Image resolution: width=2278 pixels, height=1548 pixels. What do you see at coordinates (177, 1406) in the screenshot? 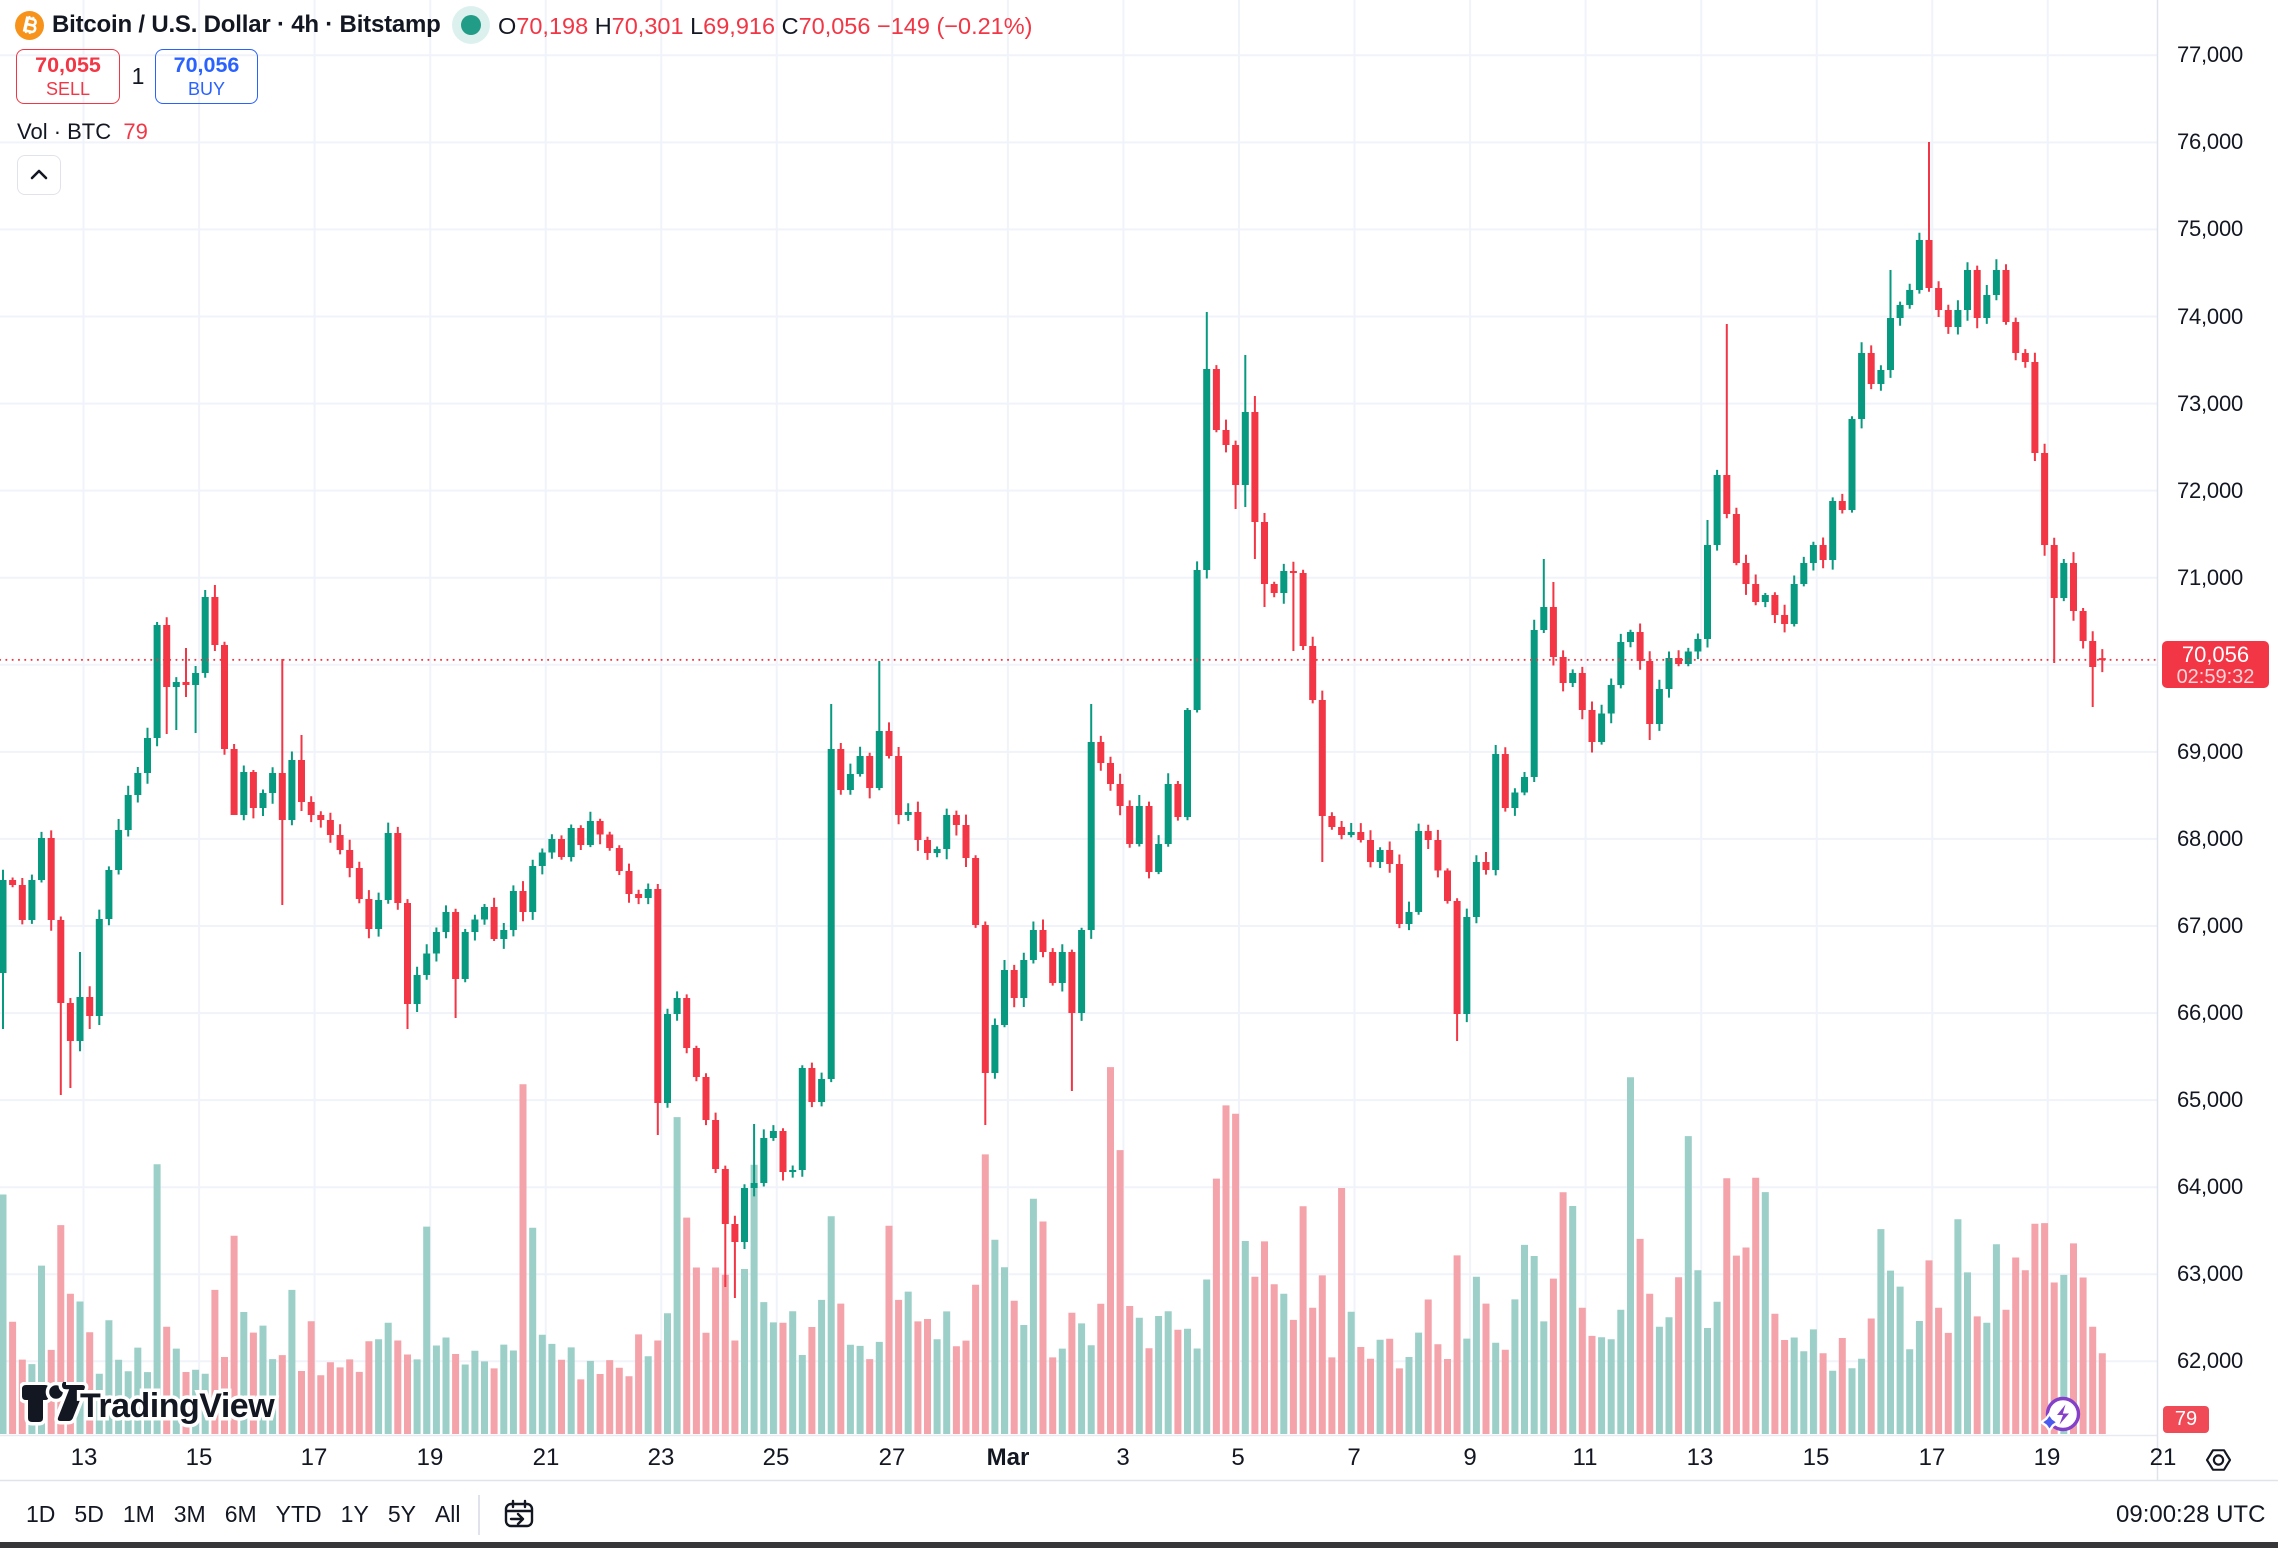
I see `svg-text: TradingView` at bounding box center [177, 1406].